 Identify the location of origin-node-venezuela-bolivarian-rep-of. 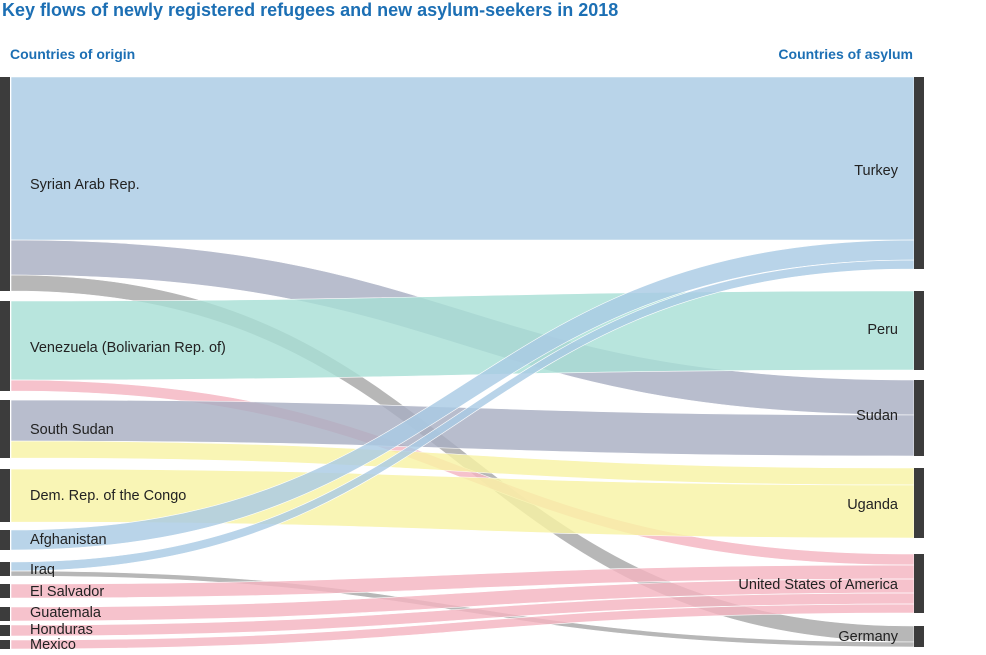
(5, 346).